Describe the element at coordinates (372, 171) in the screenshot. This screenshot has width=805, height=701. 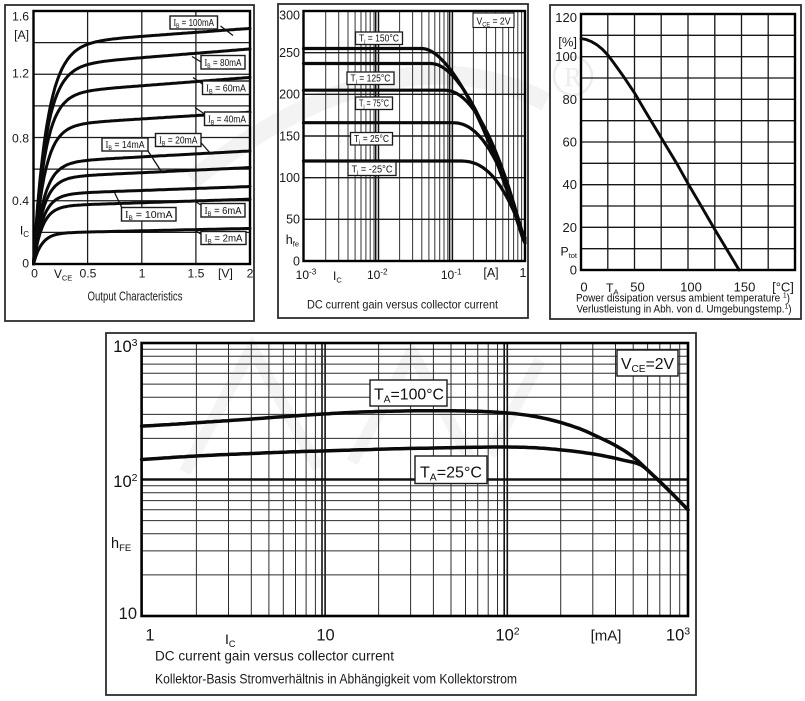
I see `svg-text: Tj = -25°C` at that location.